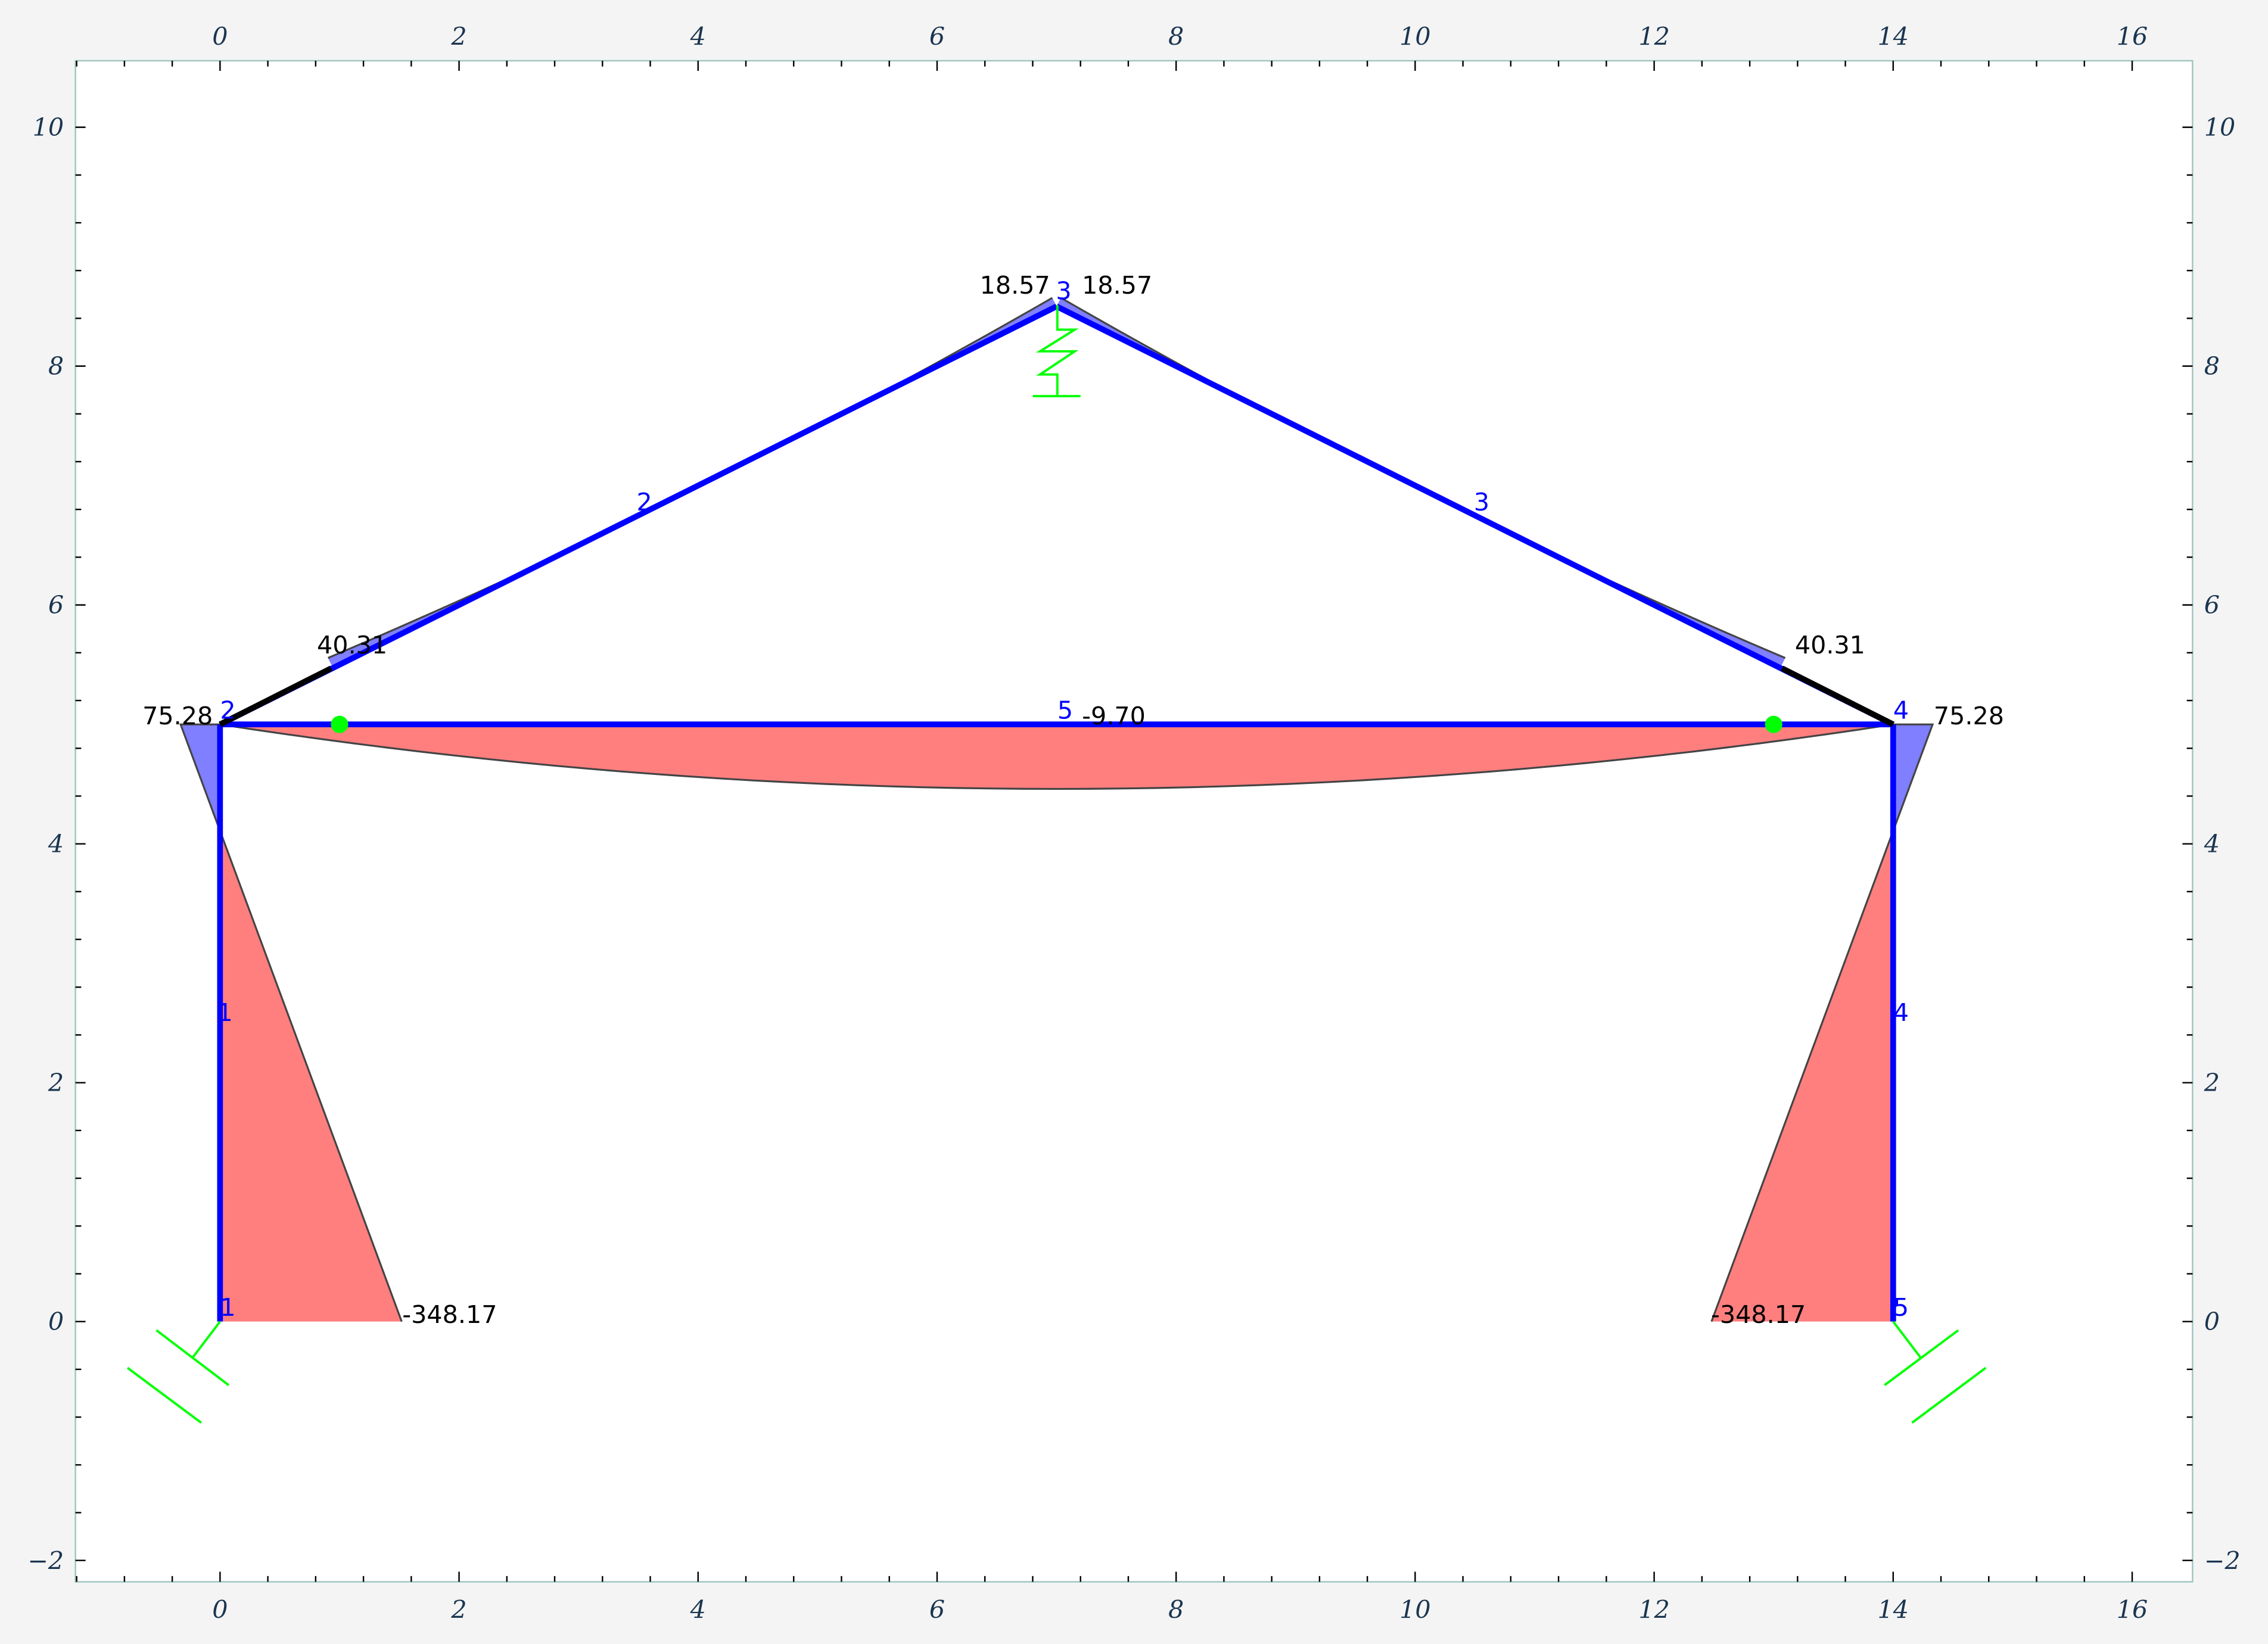 This screenshot has height=1644, width=2268. Describe the element at coordinates (48, 127) in the screenshot. I see `y-tick-label-left: 10` at that location.